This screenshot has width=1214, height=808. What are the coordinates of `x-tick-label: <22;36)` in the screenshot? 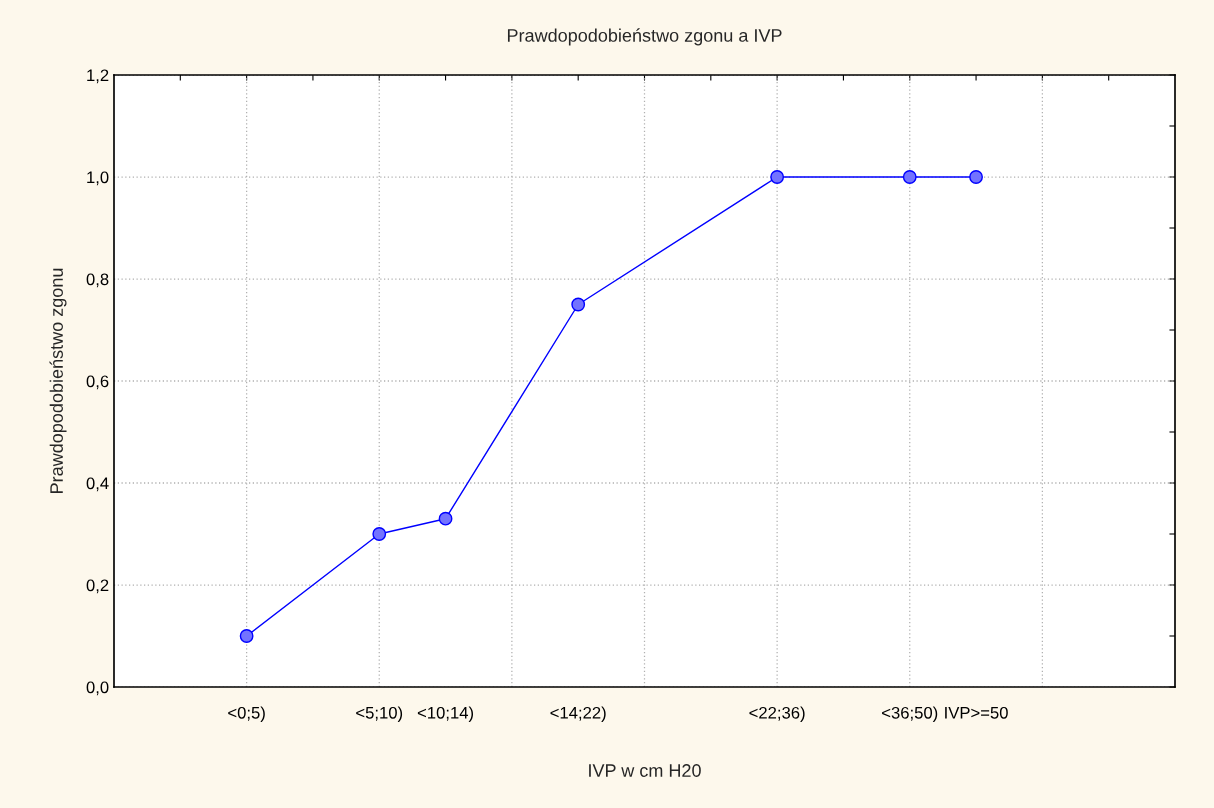 It's located at (777, 714).